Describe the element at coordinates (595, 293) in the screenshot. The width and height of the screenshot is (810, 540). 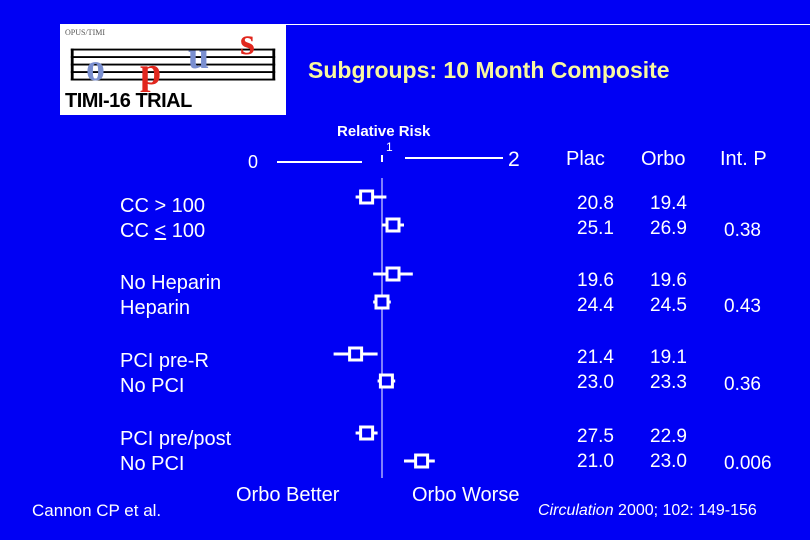
I see `plac-values: 19.6 24.4` at that location.